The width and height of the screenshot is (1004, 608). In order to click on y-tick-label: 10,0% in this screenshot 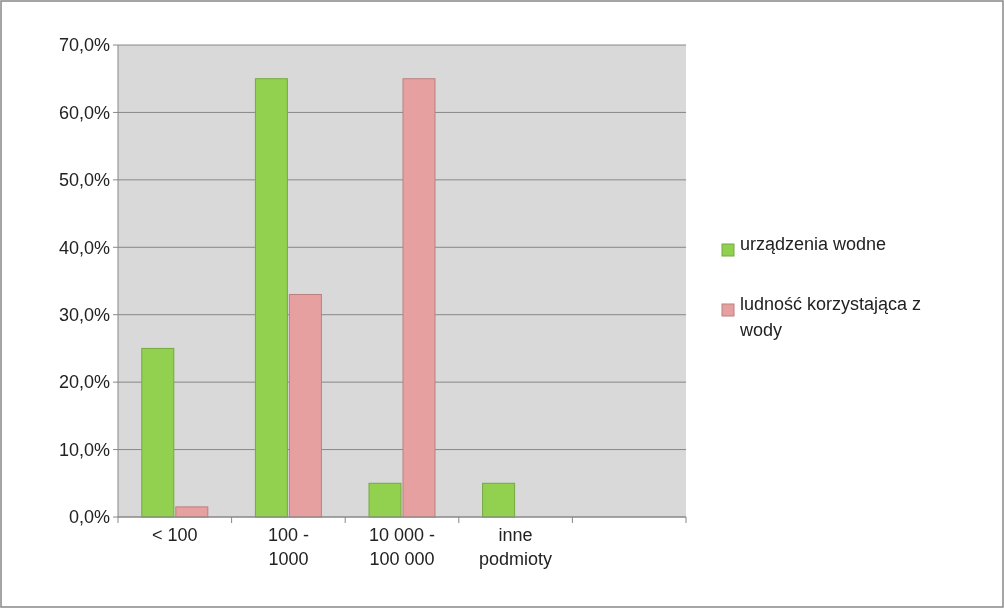, I will do `click(84, 449)`.